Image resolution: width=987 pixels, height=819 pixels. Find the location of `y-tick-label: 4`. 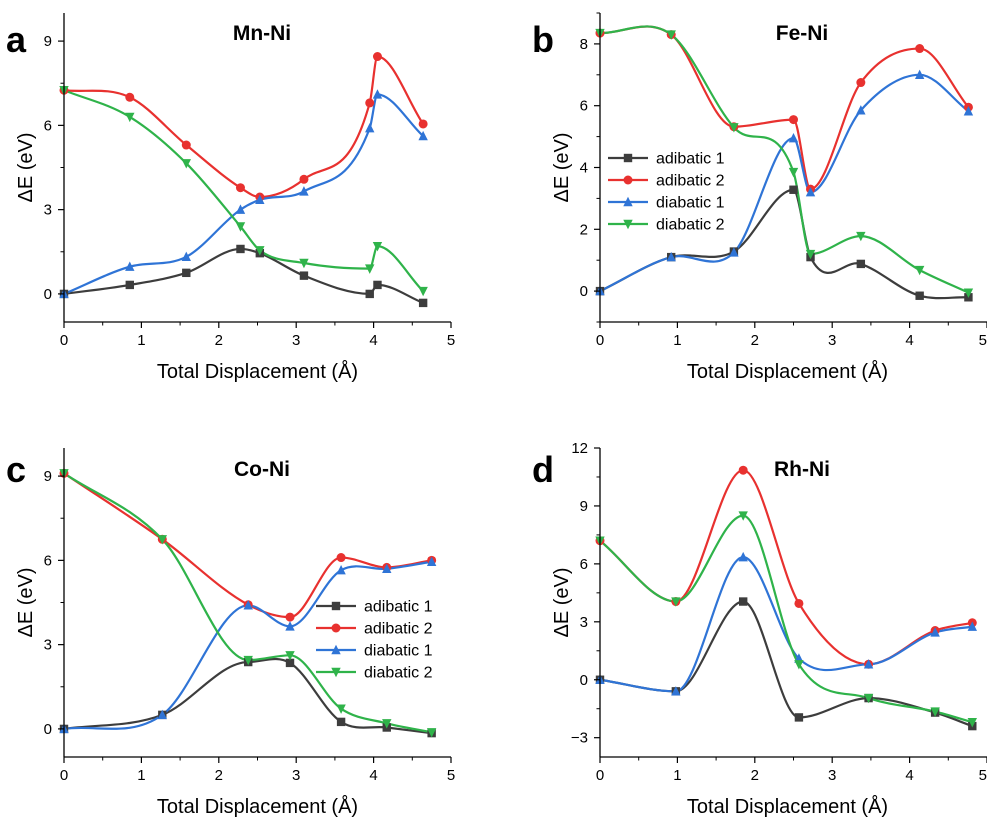

y-tick-label: 4 is located at coordinates (584, 168).